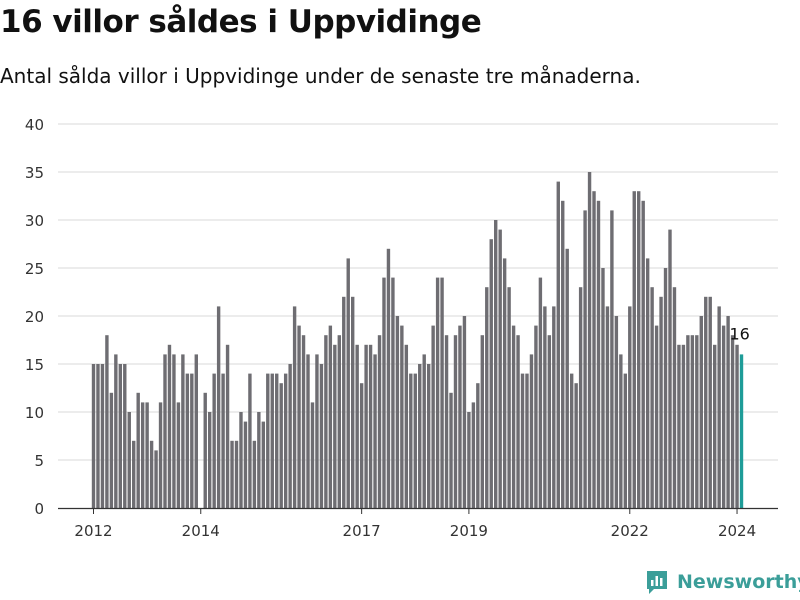 The height and width of the screenshot is (600, 800). What do you see at coordinates (241, 22) in the screenshot?
I see `chart-title: 16 villor såldes i Uppvidinge` at bounding box center [241, 22].